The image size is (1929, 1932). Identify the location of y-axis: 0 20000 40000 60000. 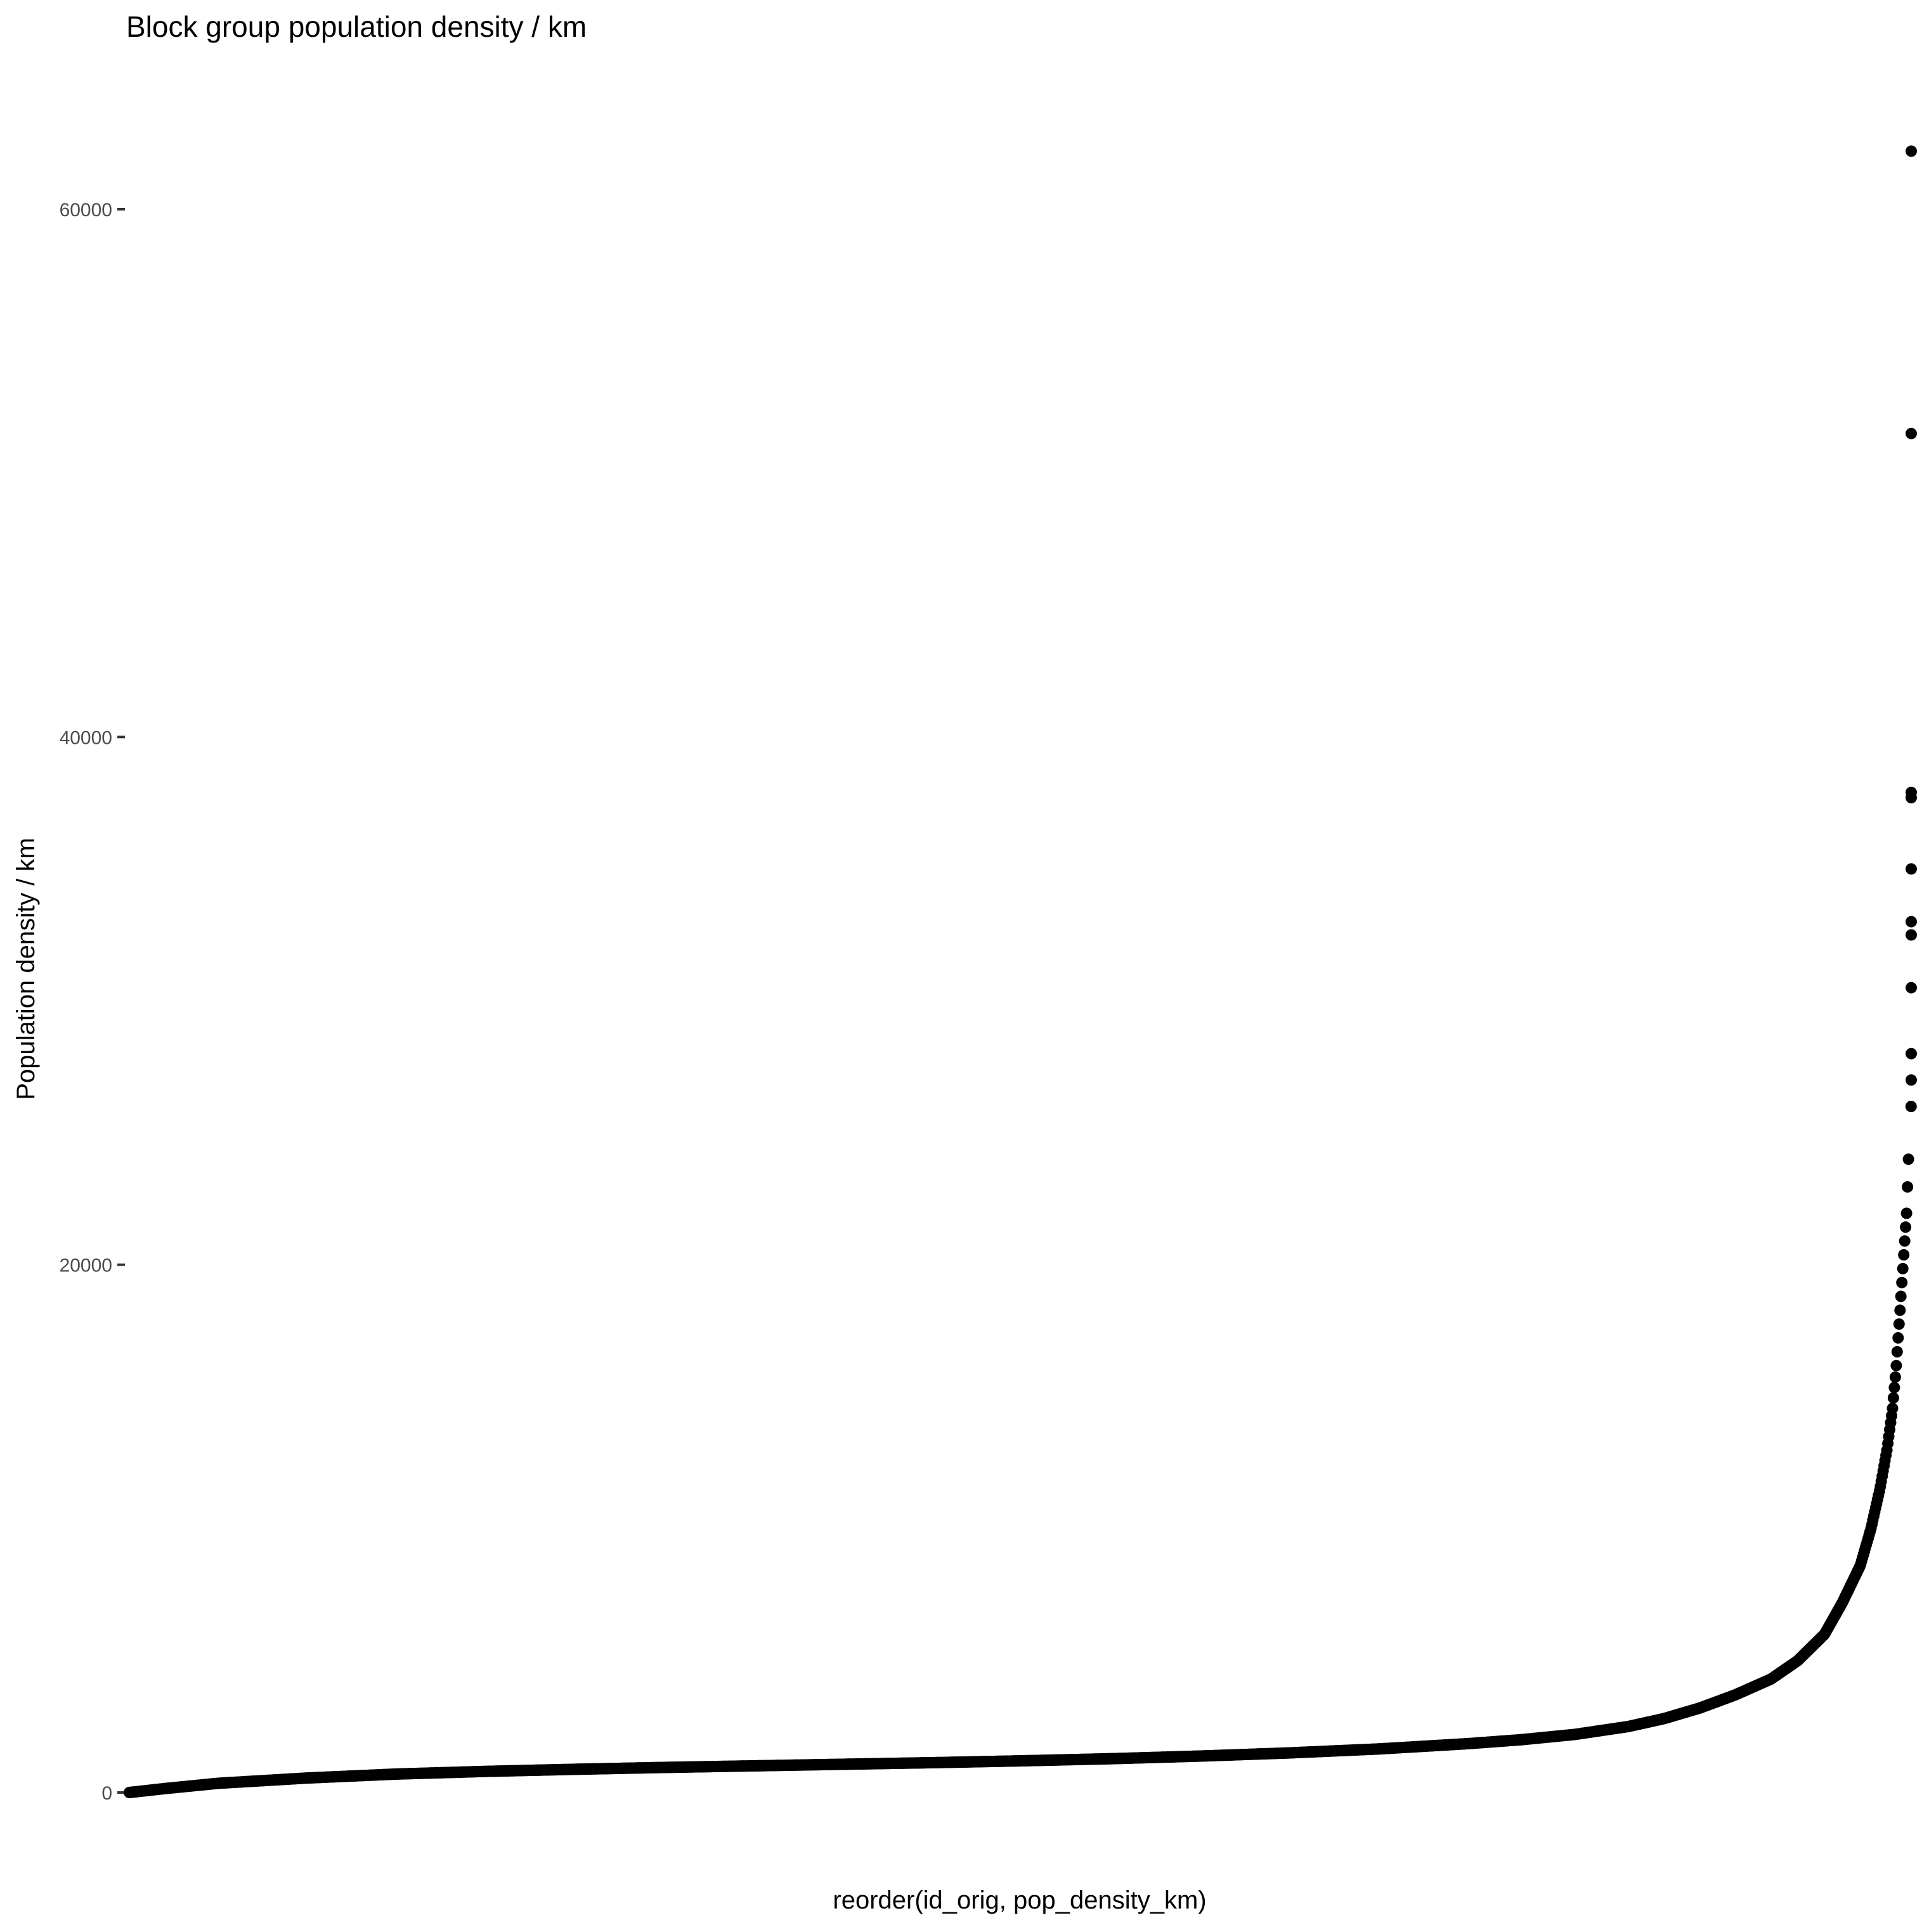
(92, 1002).